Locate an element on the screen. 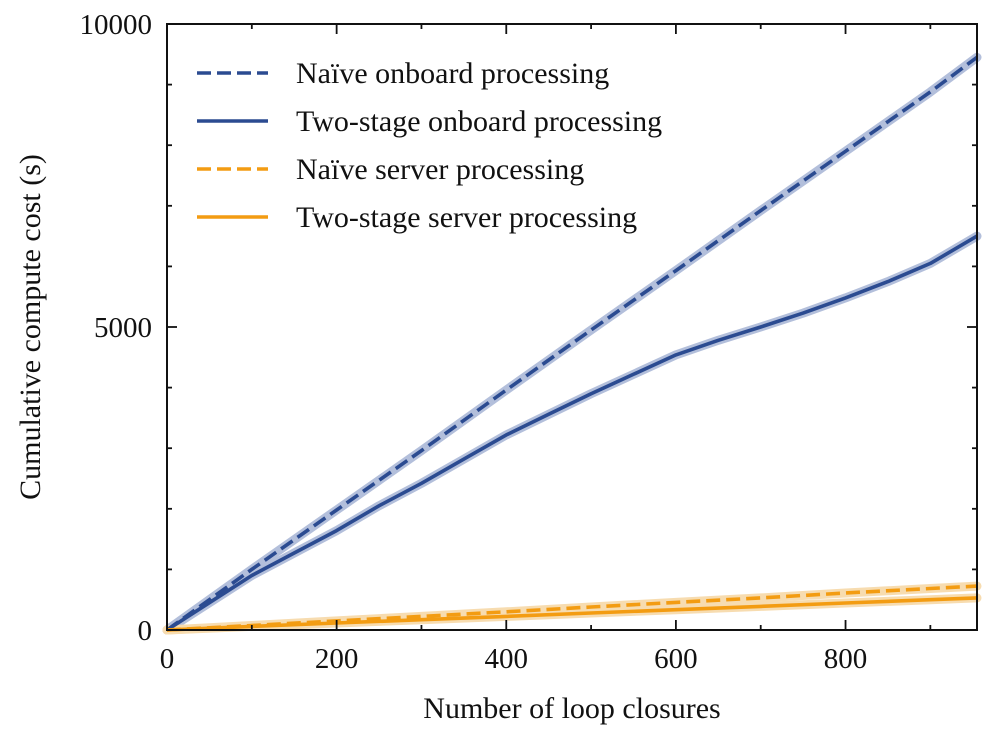  y-axis-label: Cumulative compute cost (s) is located at coordinates (30, 327).